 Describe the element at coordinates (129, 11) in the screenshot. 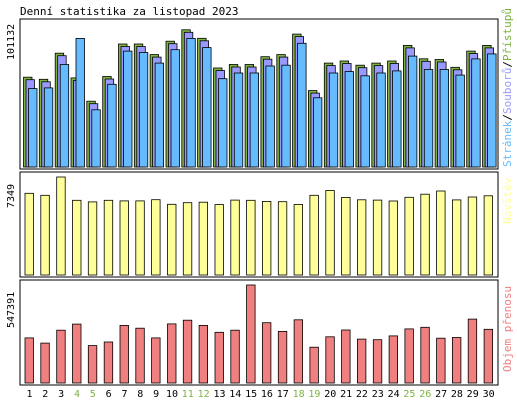

I see `chart-title: Denní statistika za listopad 2023` at that location.